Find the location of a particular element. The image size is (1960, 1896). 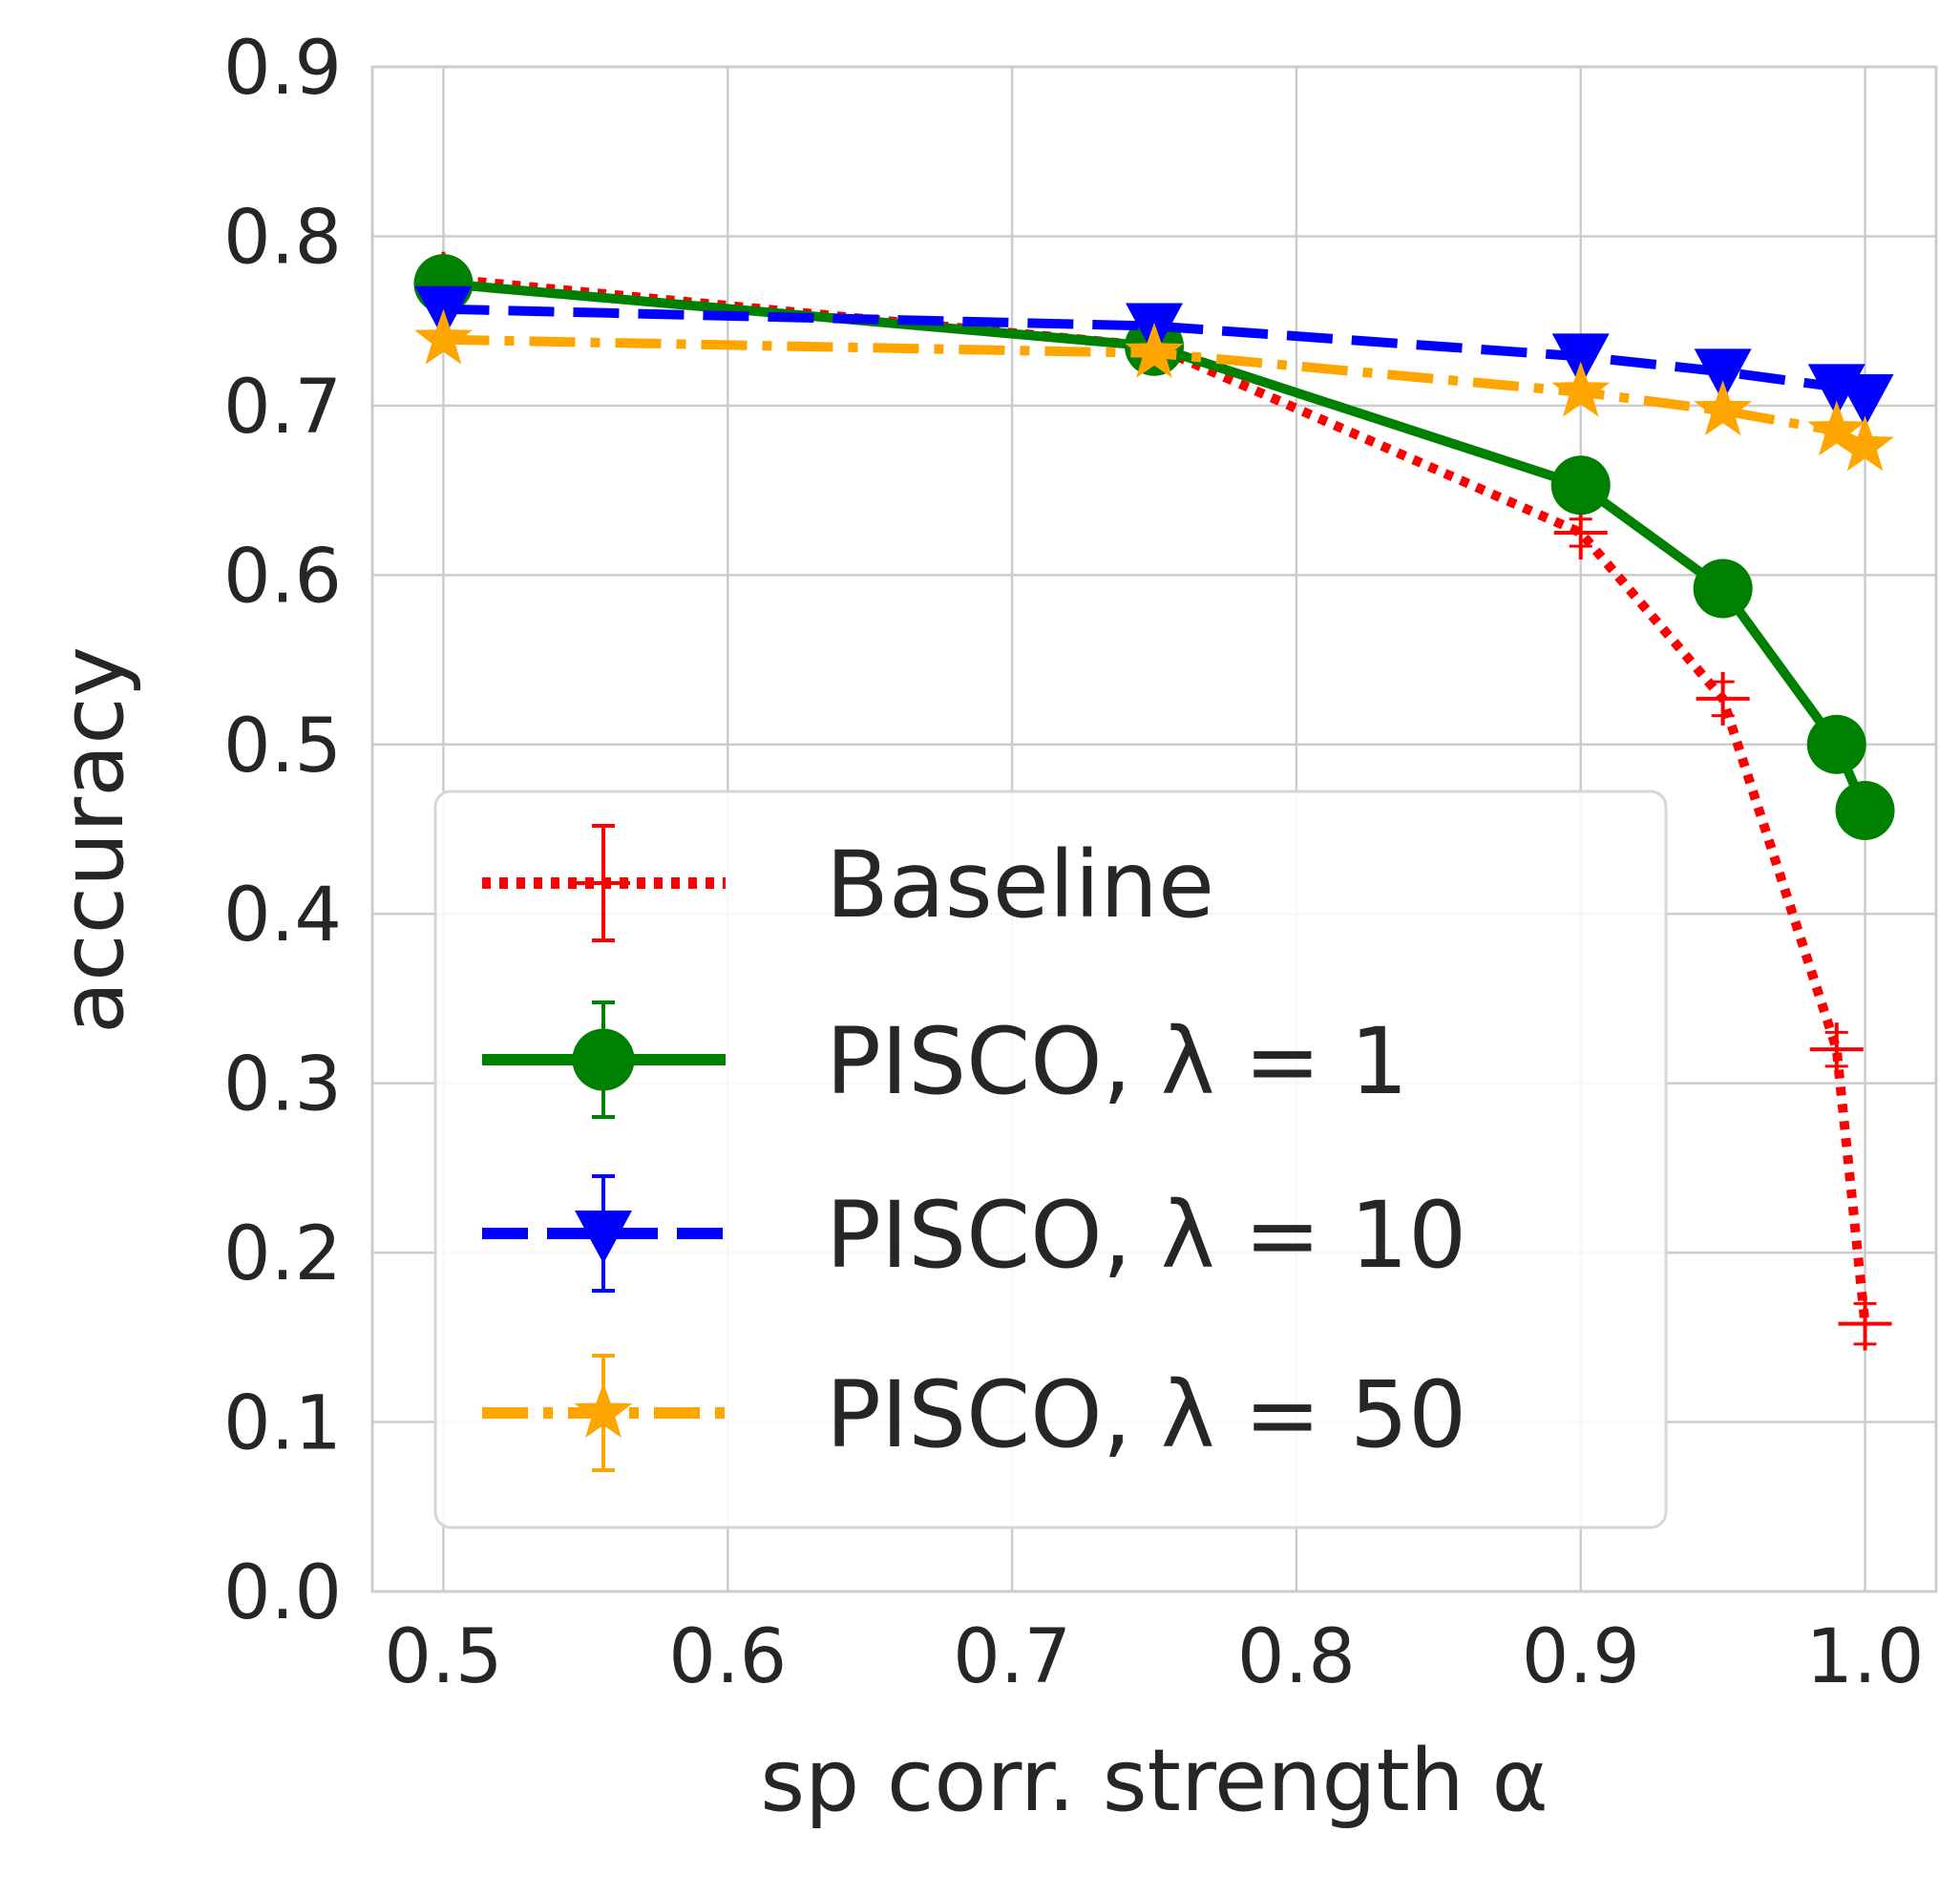

x-tick-label: 0.6 is located at coordinates (727, 1657).